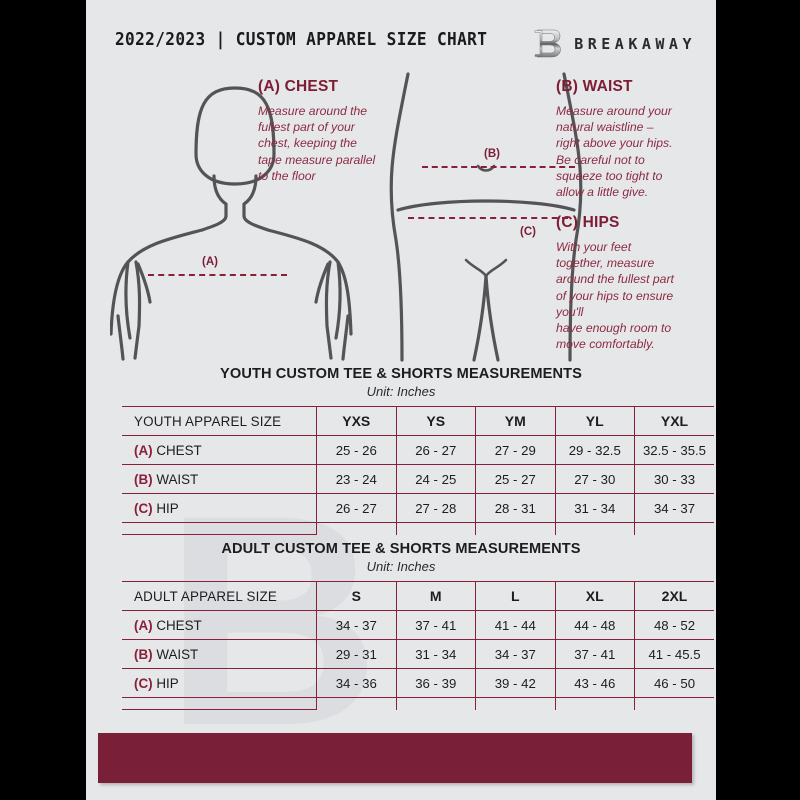 The height and width of the screenshot is (800, 800). What do you see at coordinates (401, 549) in the screenshot?
I see `adult-table-title: ADULT CUSTOM TEE & SHORTS MEASUREMENTS` at bounding box center [401, 549].